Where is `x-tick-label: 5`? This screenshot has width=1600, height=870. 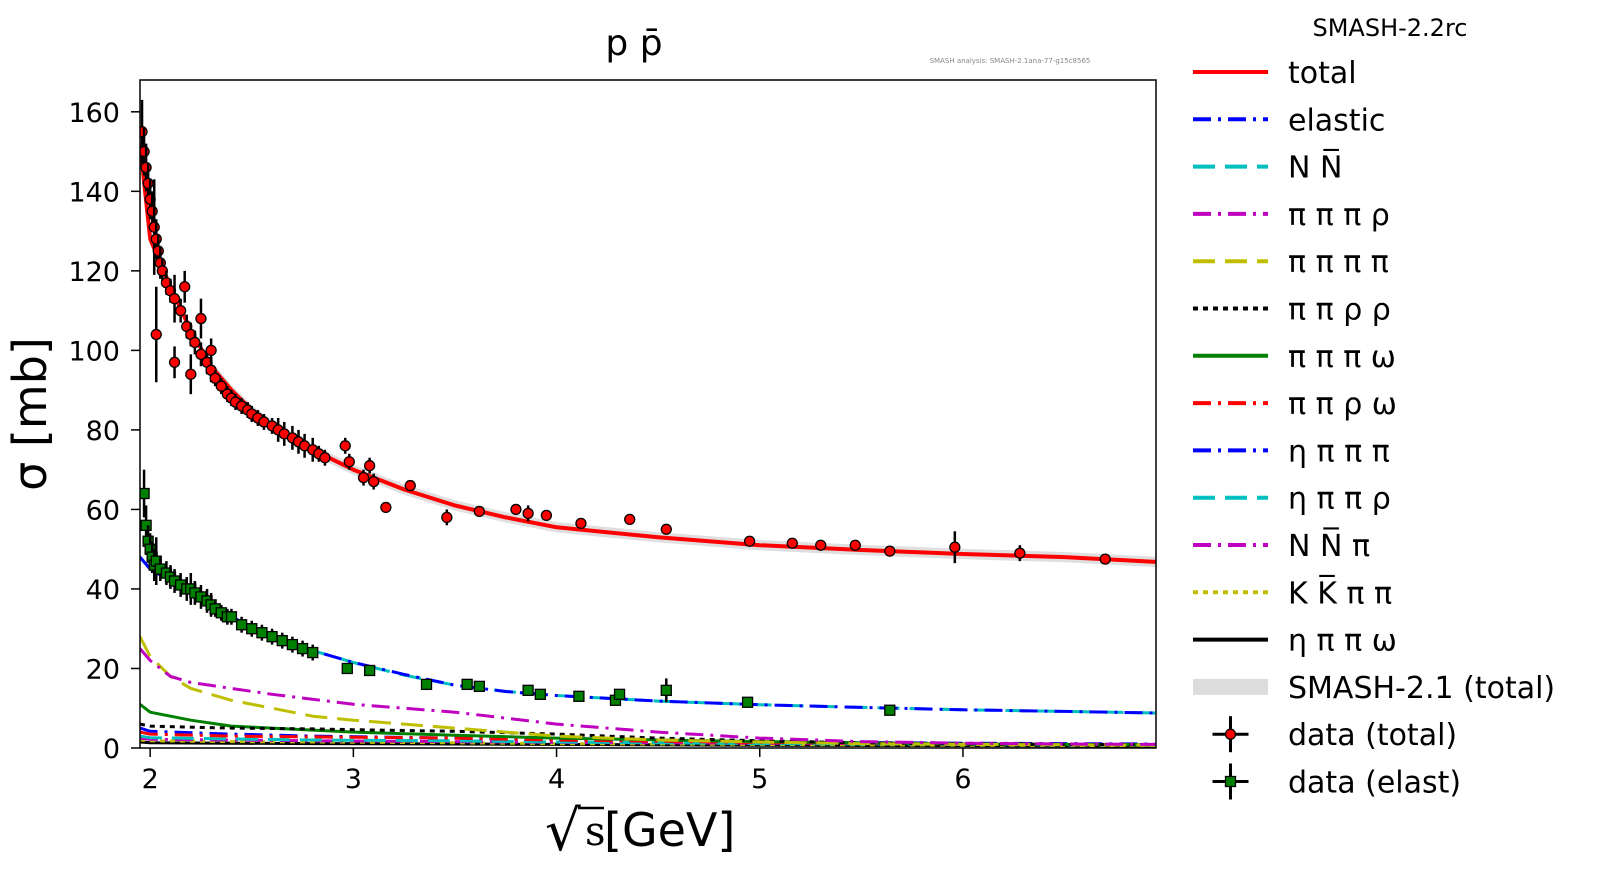 x-tick-label: 5 is located at coordinates (759, 779).